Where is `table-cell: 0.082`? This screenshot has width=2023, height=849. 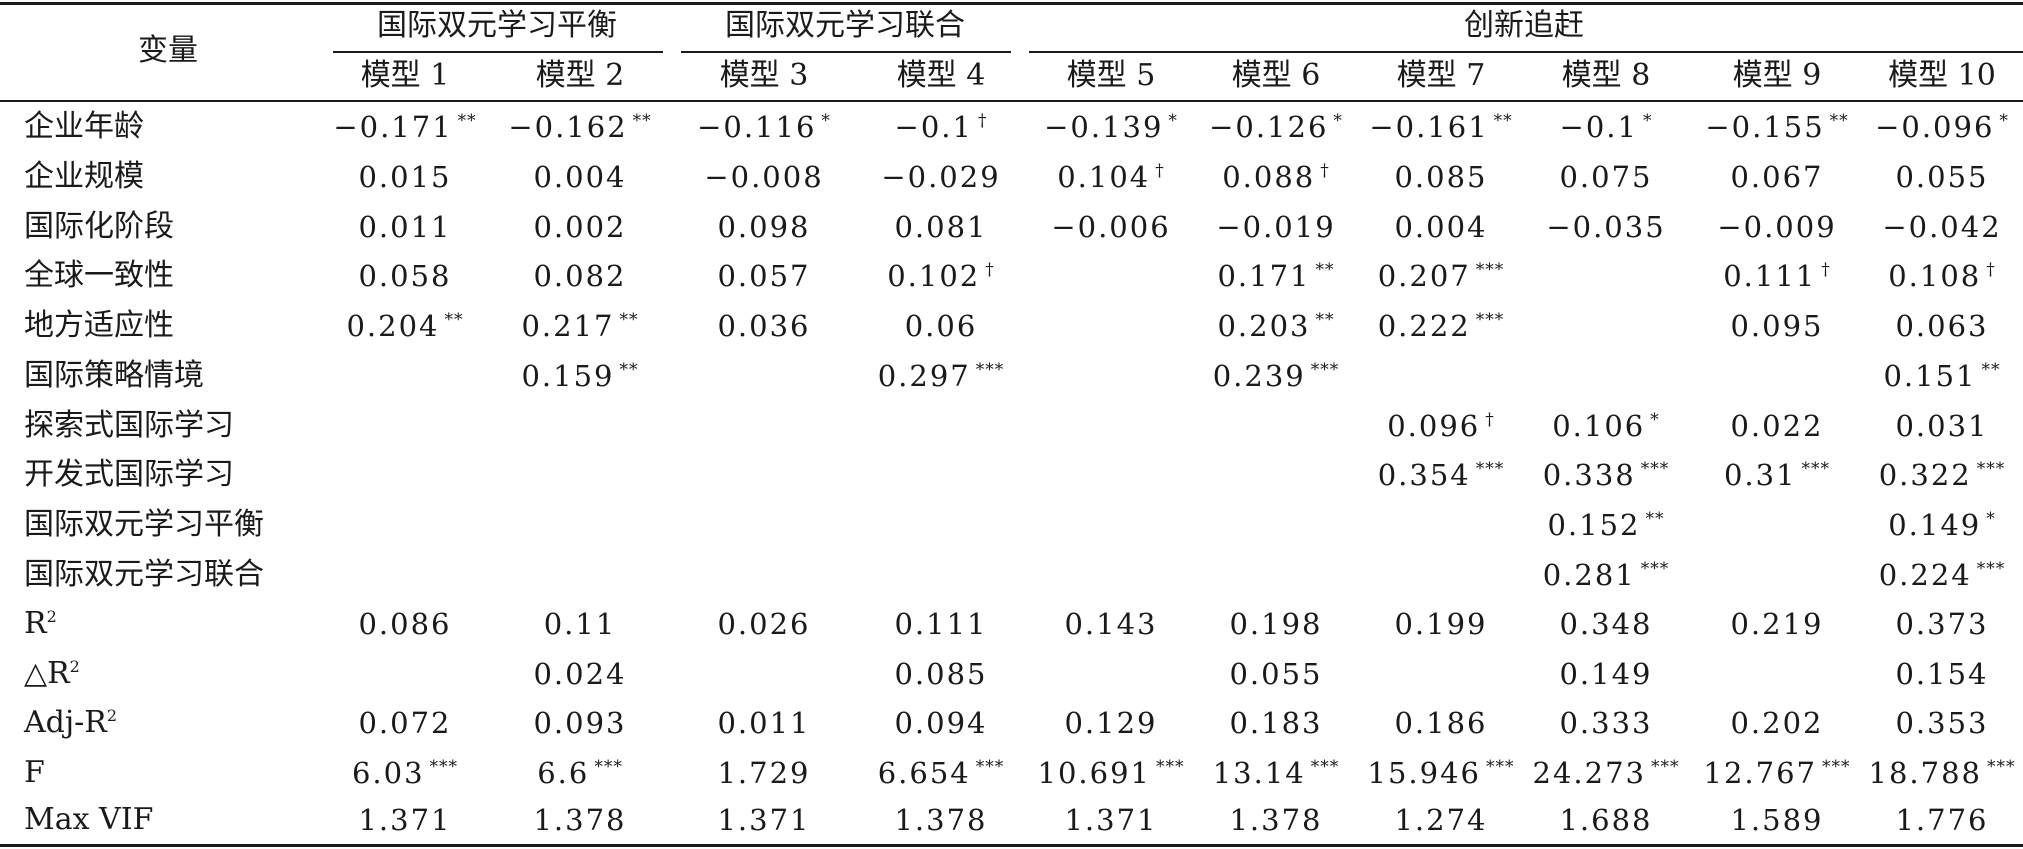 table-cell: 0.082 is located at coordinates (579, 276).